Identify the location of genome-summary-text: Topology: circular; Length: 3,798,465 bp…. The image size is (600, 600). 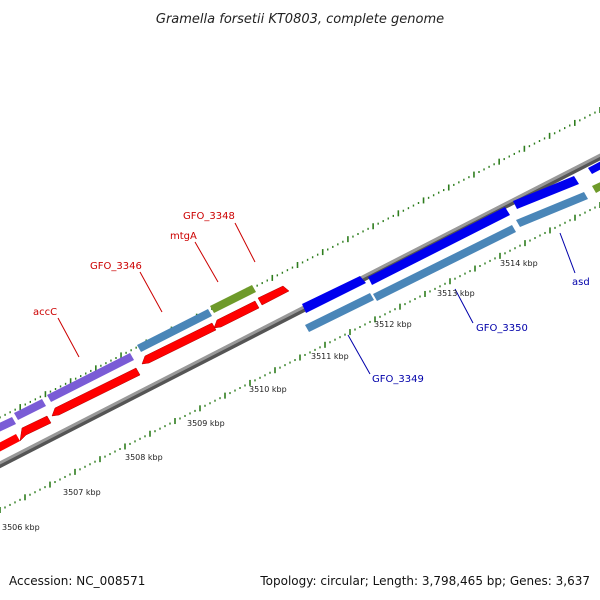
(424, 581).